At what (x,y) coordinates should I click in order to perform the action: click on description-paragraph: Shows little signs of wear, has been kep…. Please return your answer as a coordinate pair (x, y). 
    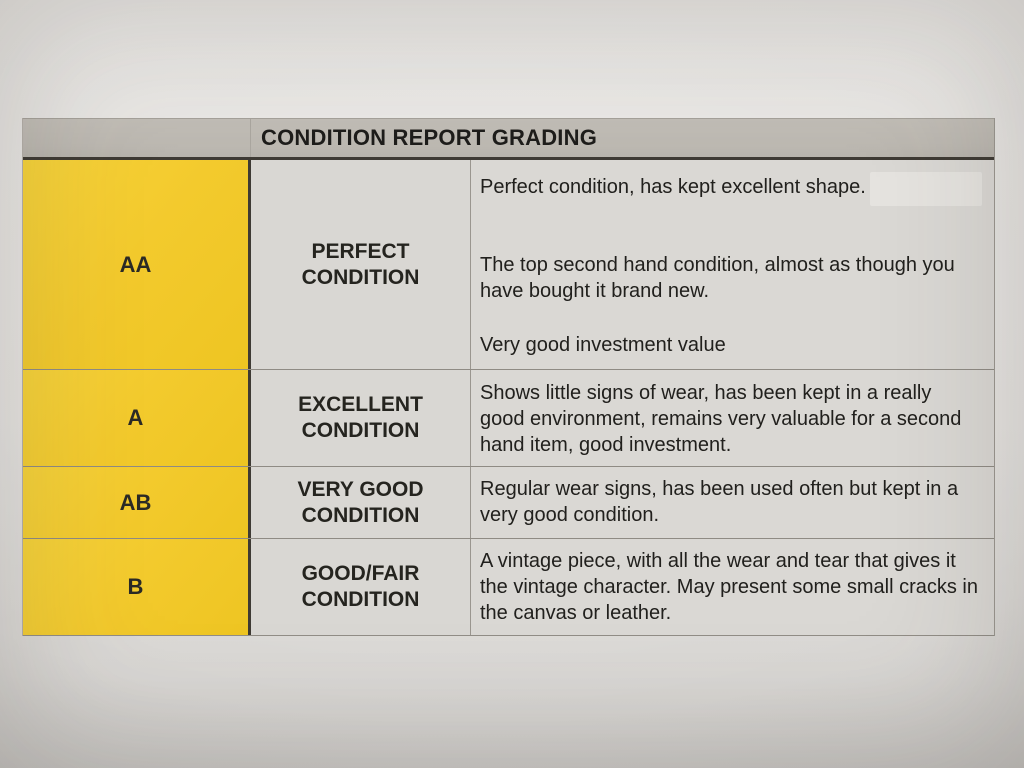
    Looking at the image, I should click on (721, 419).